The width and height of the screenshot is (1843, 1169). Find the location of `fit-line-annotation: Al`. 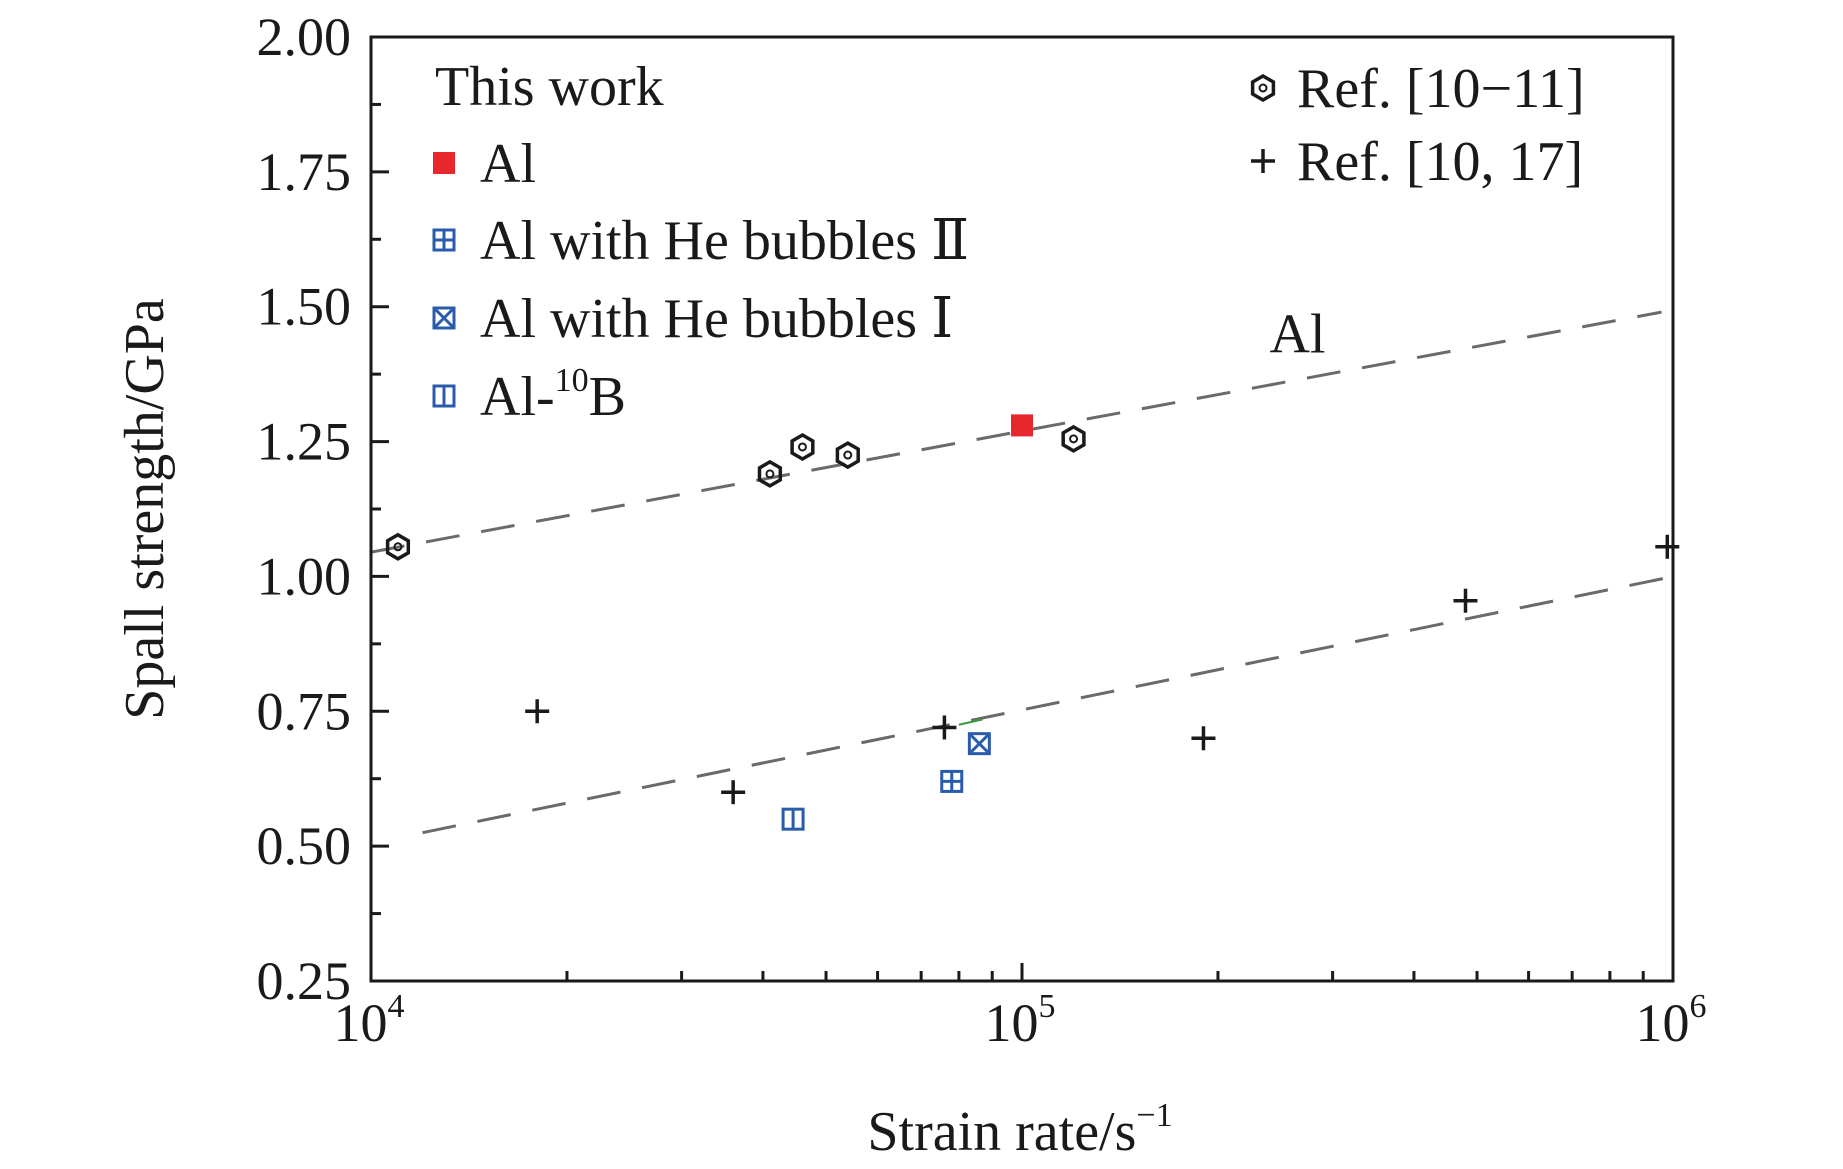

fit-line-annotation: Al is located at coordinates (1298, 335).